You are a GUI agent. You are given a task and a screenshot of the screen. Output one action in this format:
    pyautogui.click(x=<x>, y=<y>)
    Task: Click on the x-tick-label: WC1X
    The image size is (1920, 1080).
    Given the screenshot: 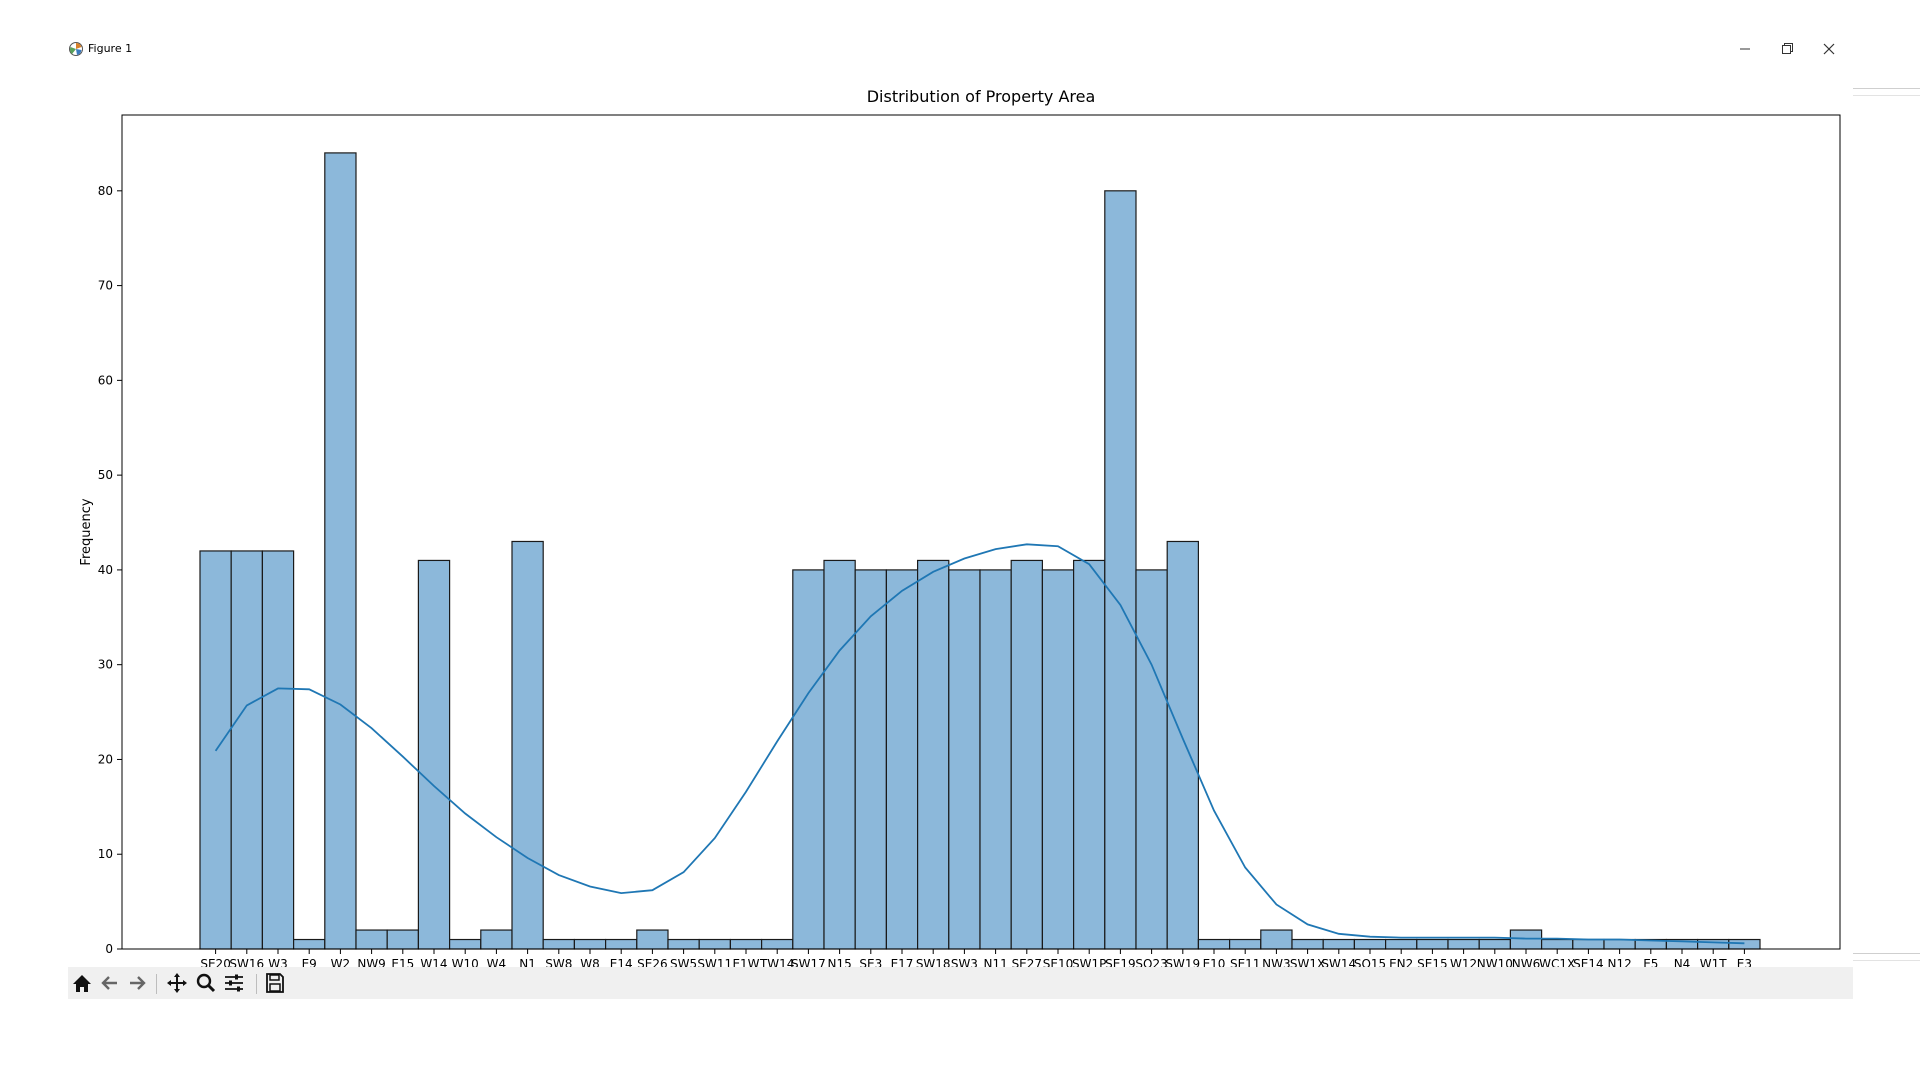 What is the action you would take?
    pyautogui.click(x=1557, y=962)
    